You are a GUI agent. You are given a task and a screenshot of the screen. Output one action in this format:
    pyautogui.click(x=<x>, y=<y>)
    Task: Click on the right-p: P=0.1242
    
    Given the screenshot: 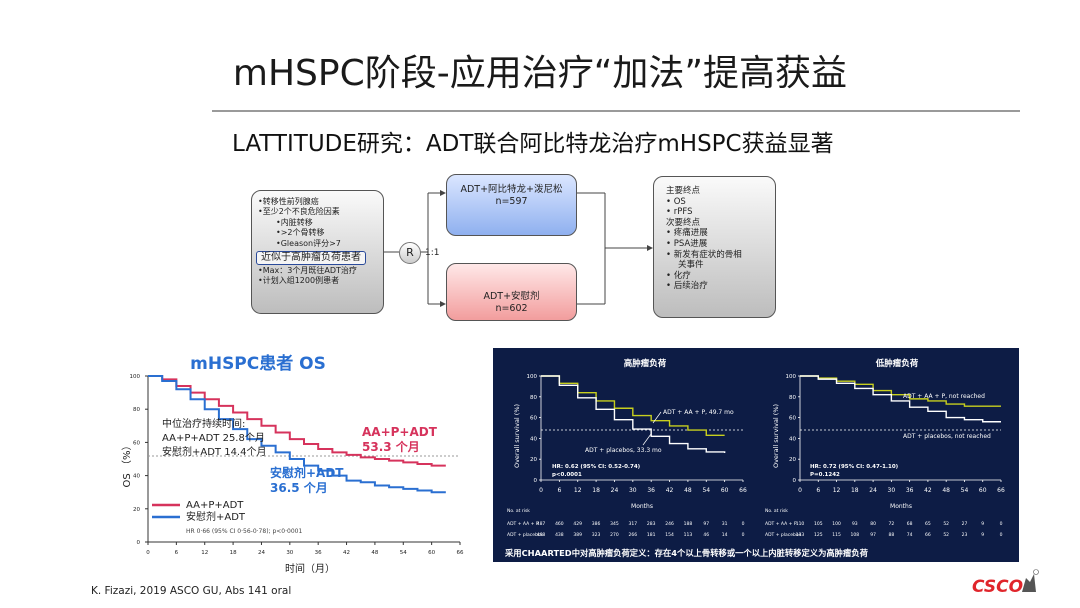 What is the action you would take?
    pyautogui.click(x=825, y=475)
    